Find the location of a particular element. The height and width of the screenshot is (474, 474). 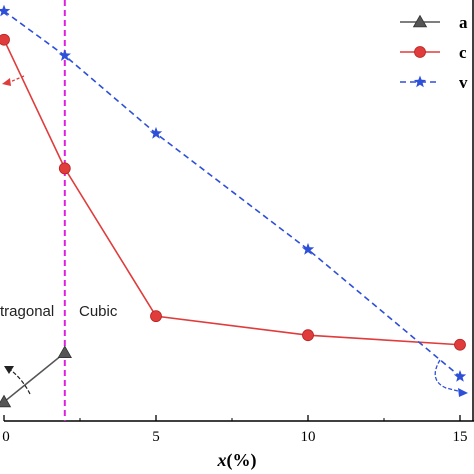

x-tick-label: 15 is located at coordinates (460, 437).